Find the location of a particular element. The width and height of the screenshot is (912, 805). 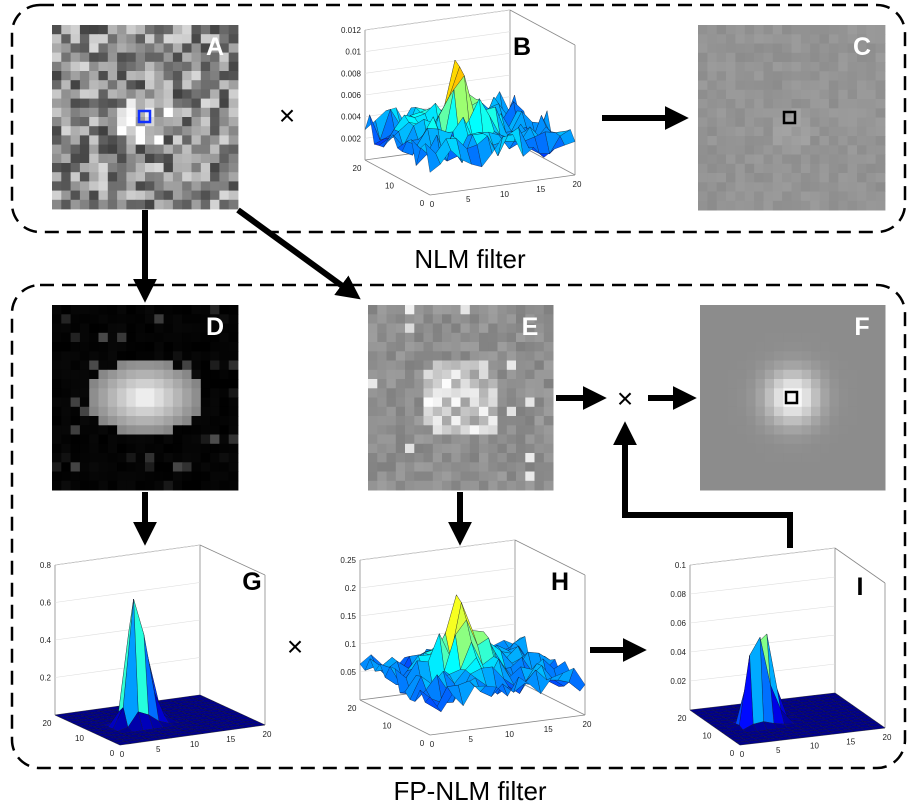

grid-line is located at coordinates (437, 578).